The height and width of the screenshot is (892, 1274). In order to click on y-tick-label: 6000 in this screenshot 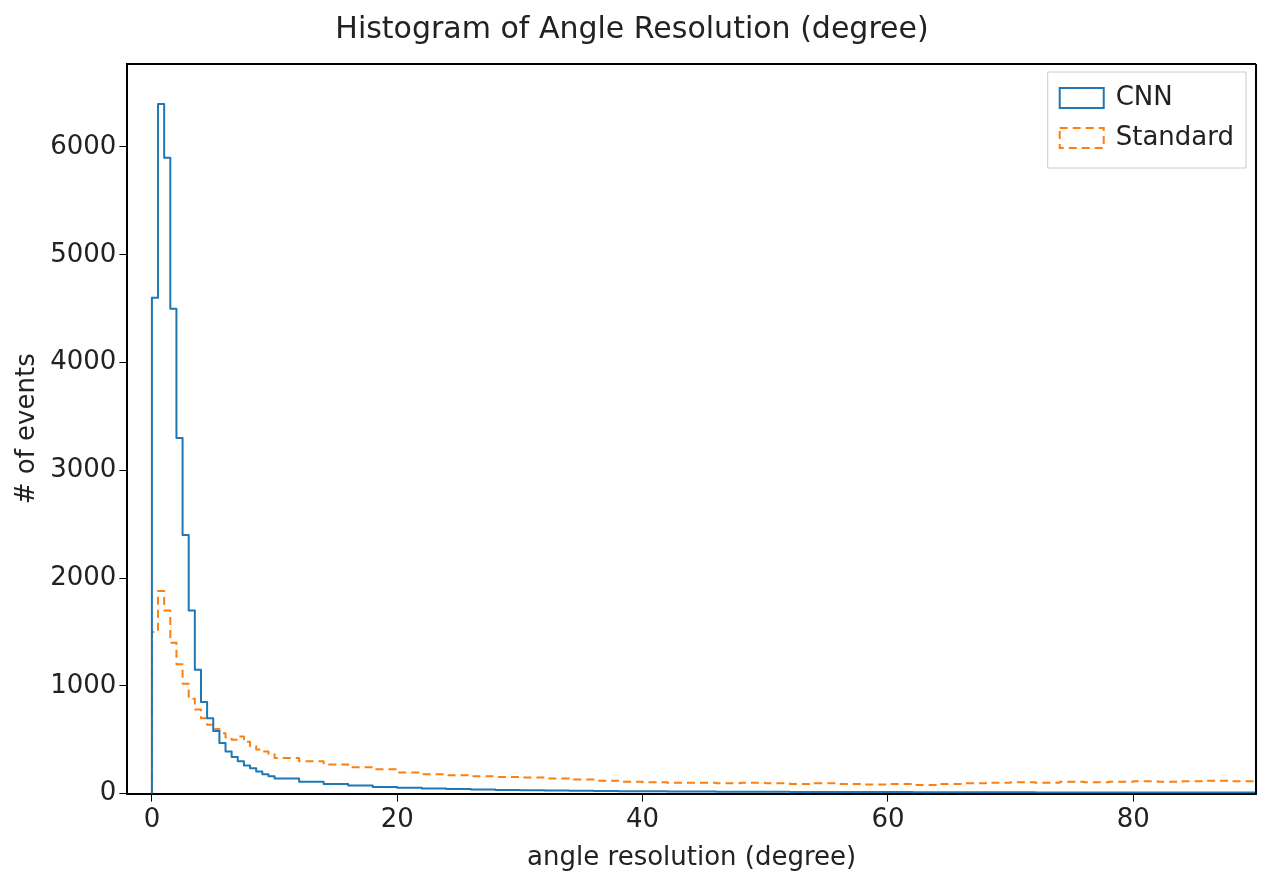, I will do `click(83, 144)`.